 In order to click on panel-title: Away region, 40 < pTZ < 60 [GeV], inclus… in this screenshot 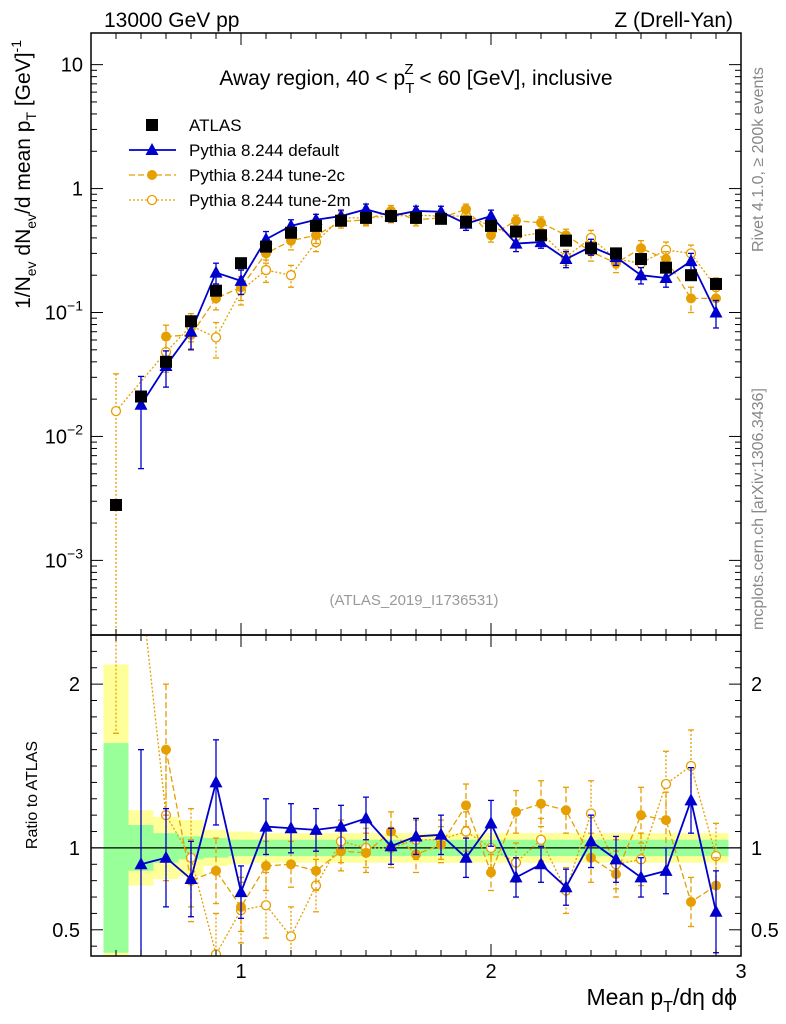, I will do `click(415, 79)`.